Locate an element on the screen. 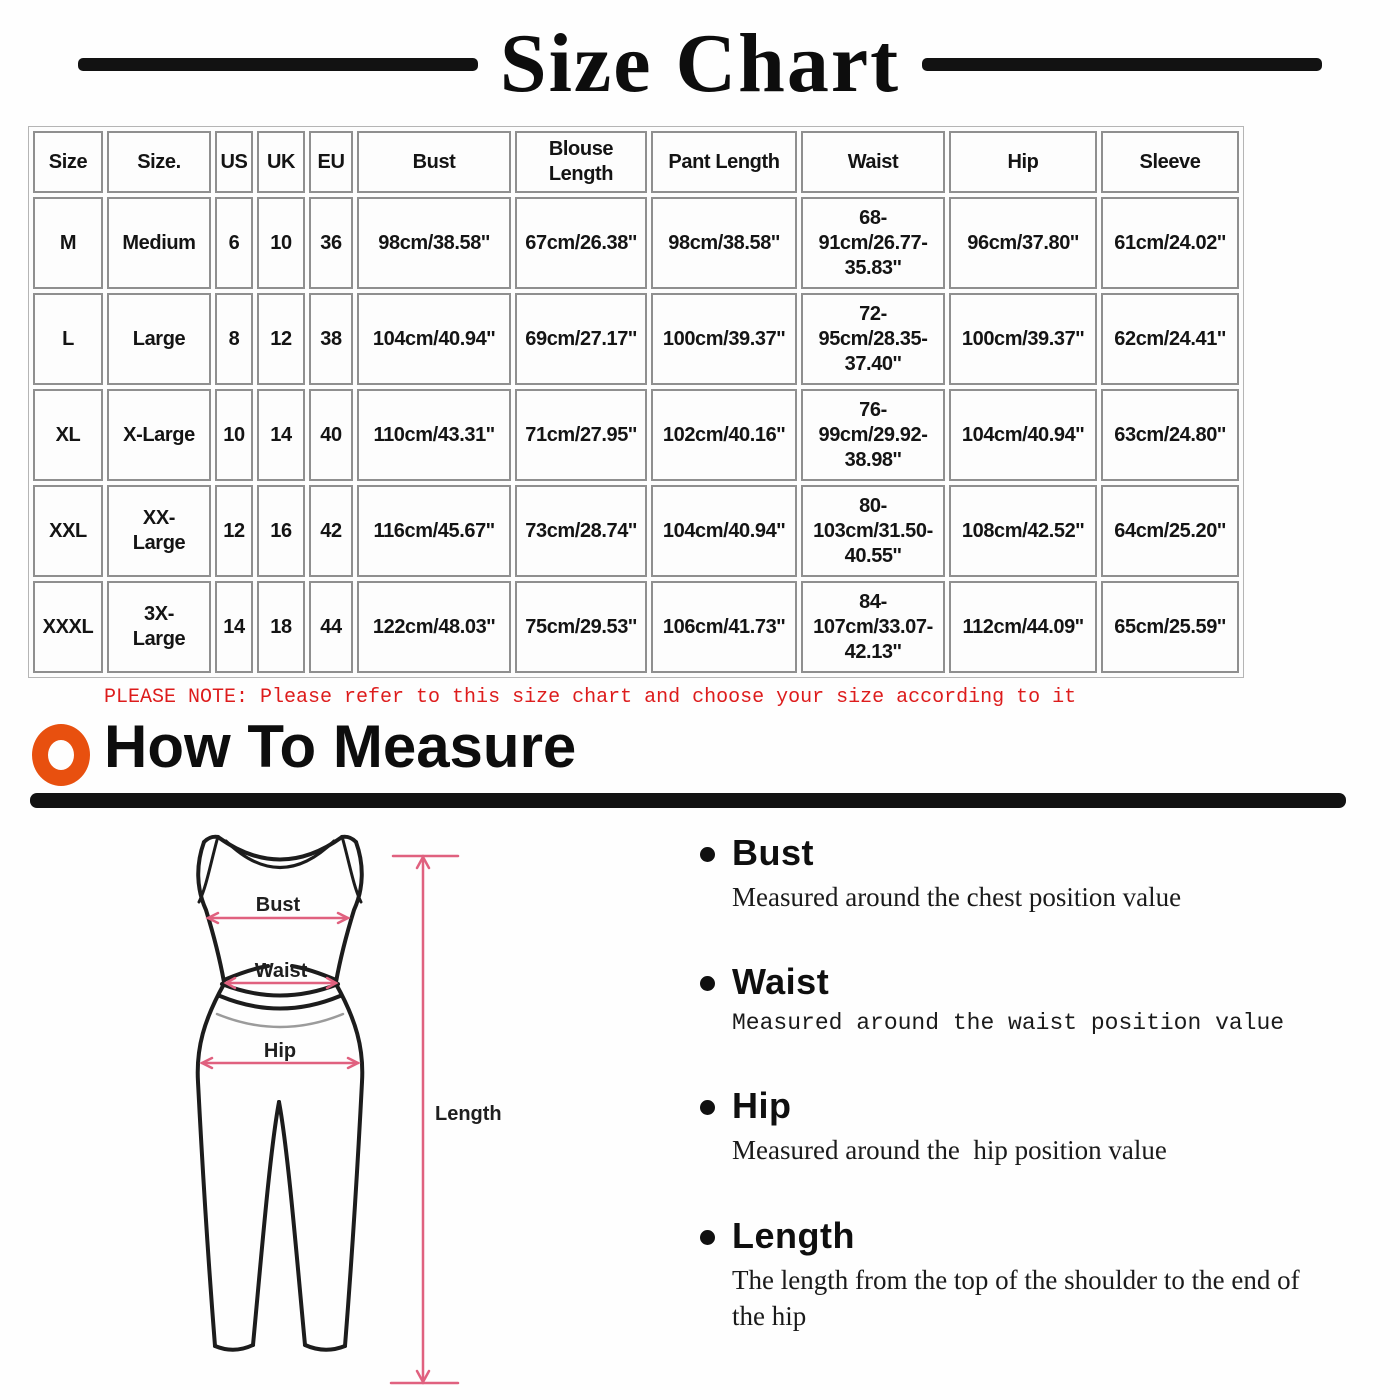  size-cell: Large is located at coordinates (159, 339).